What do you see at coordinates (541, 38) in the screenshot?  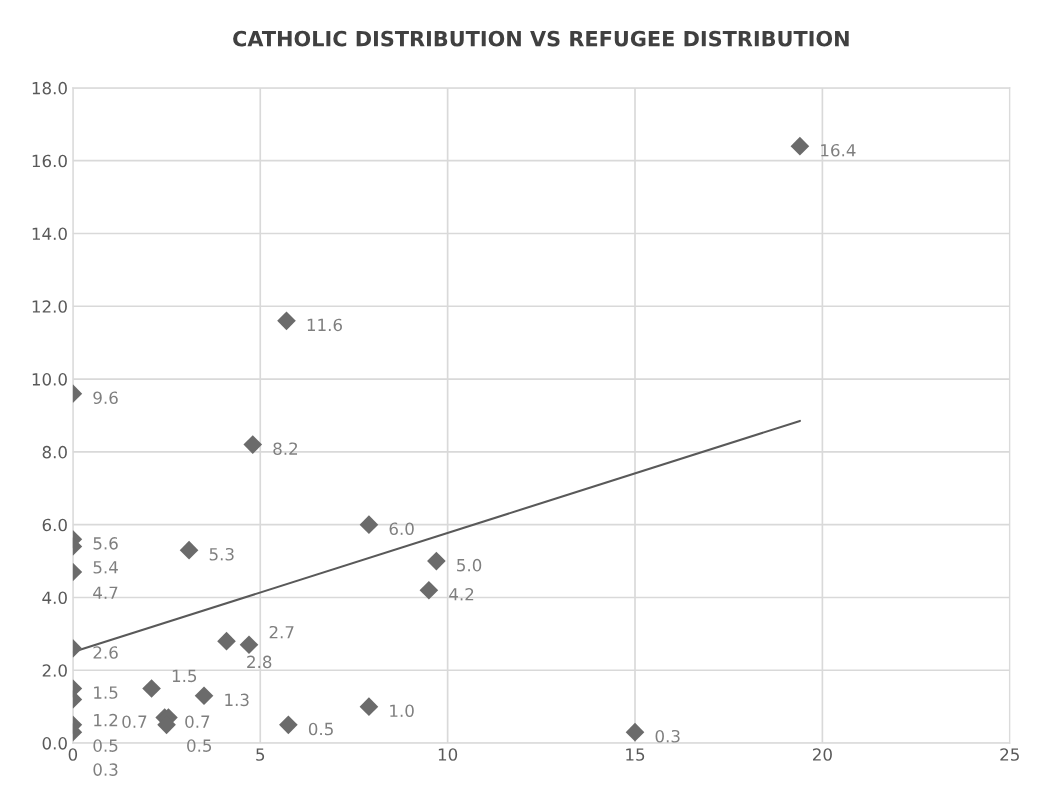 I see `chart-title: CATHOLIC DISTRIBUTION VS REFUGEE DISTRIBUTION` at bounding box center [541, 38].